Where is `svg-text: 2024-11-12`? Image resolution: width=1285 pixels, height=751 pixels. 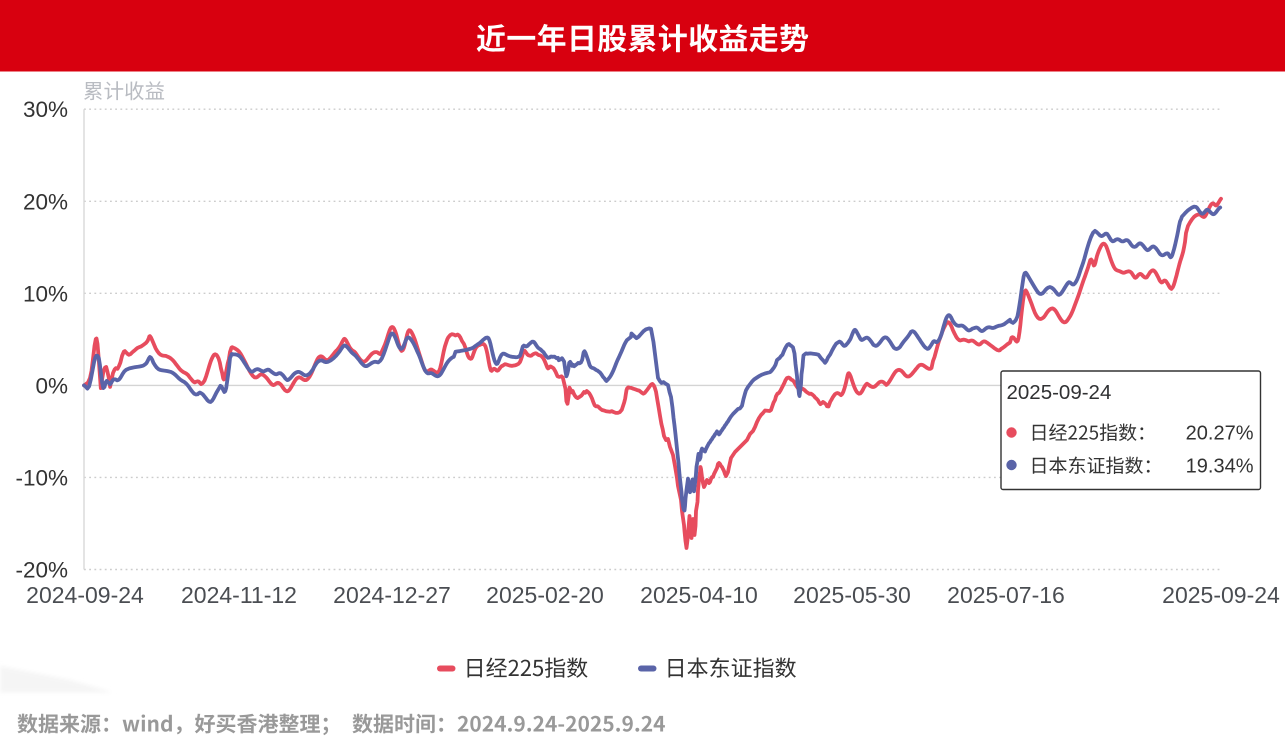 svg-text: 2024-11-12 is located at coordinates (239, 595).